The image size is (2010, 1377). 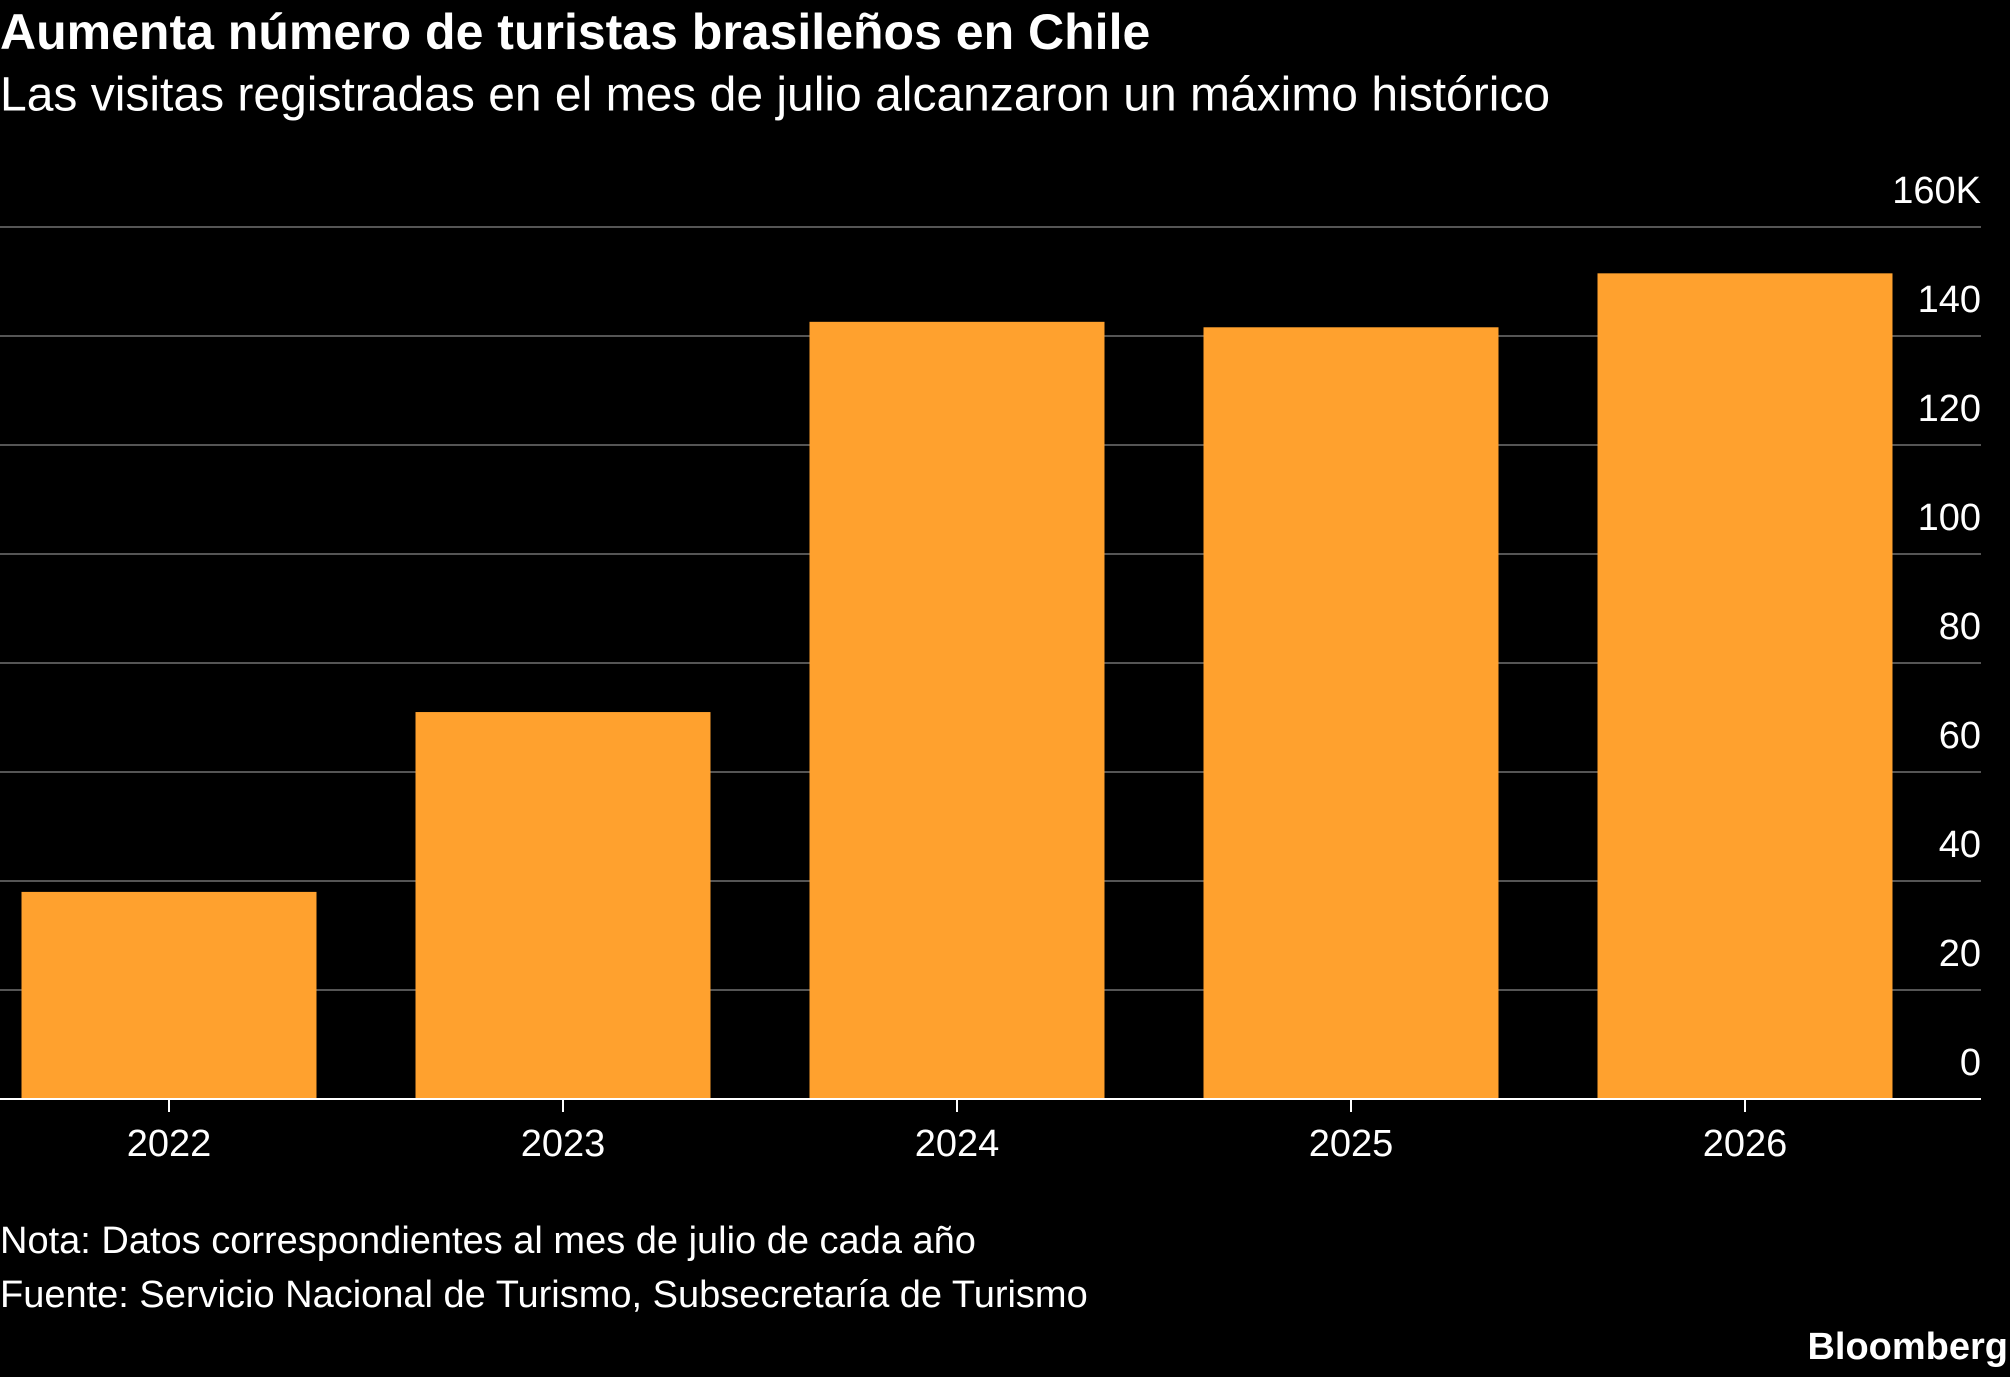 I want to click on y-tick-label: 20, so click(x=1960, y=954).